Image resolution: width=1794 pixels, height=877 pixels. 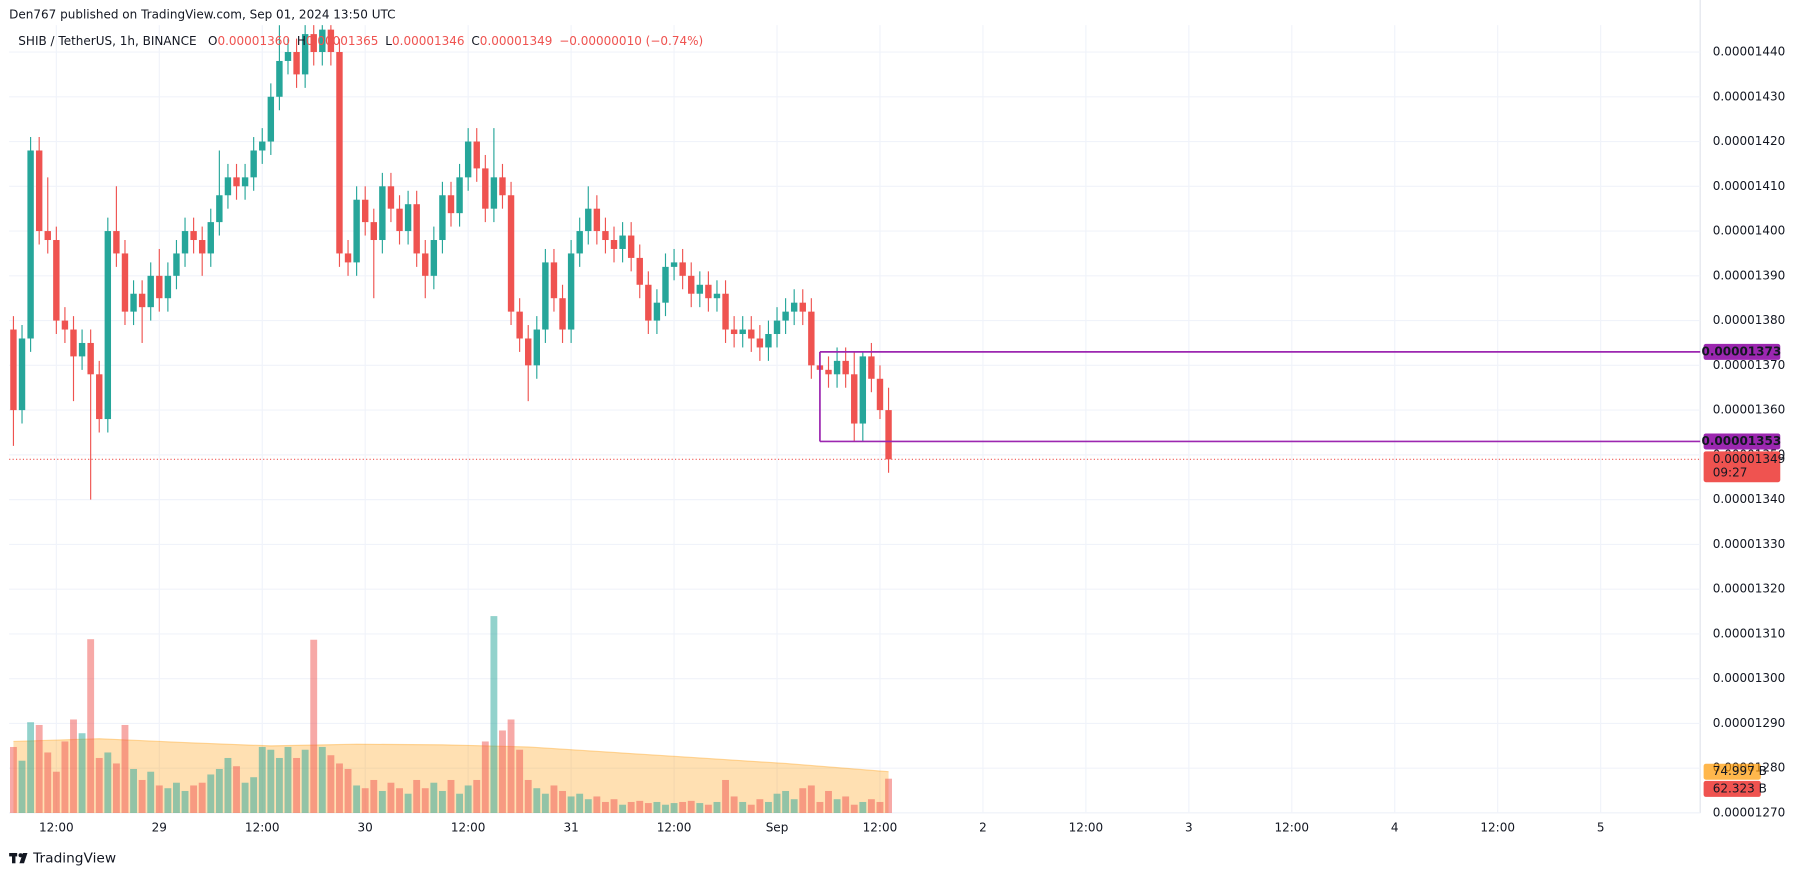 What do you see at coordinates (1740, 771) in the screenshot?
I see `volume-ma-label: 74.997 B` at bounding box center [1740, 771].